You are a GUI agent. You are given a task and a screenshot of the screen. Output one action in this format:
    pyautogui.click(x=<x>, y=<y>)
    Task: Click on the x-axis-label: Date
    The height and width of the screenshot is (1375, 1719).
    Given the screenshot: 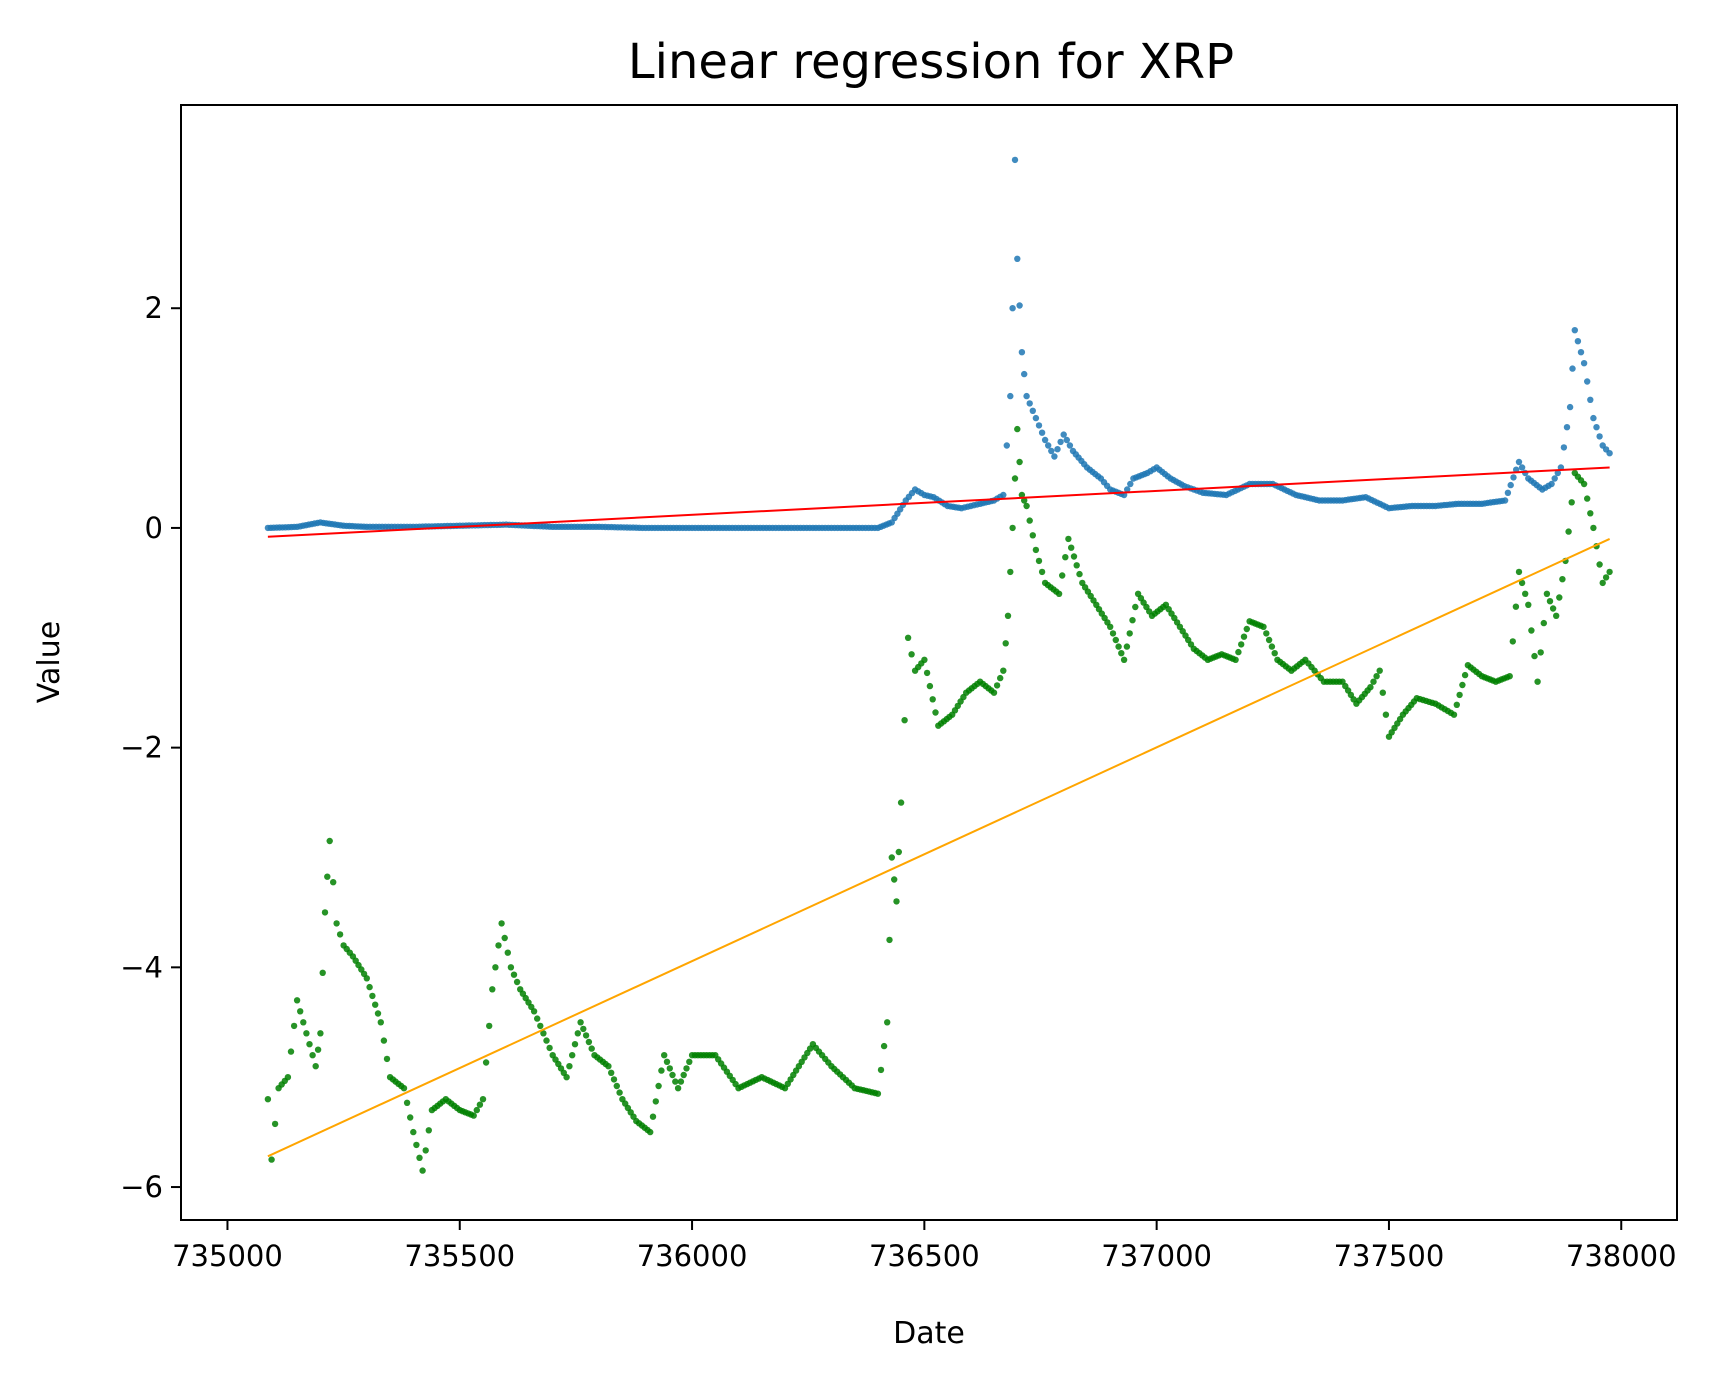 What is the action you would take?
    pyautogui.click(x=929, y=1333)
    